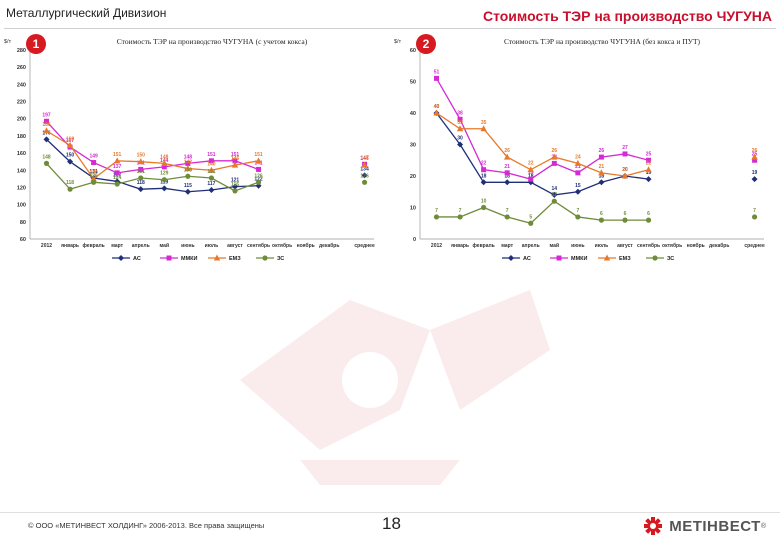 The height and width of the screenshot is (540, 780). I want to click on average-label-EMZ: 146, so click(364, 159).